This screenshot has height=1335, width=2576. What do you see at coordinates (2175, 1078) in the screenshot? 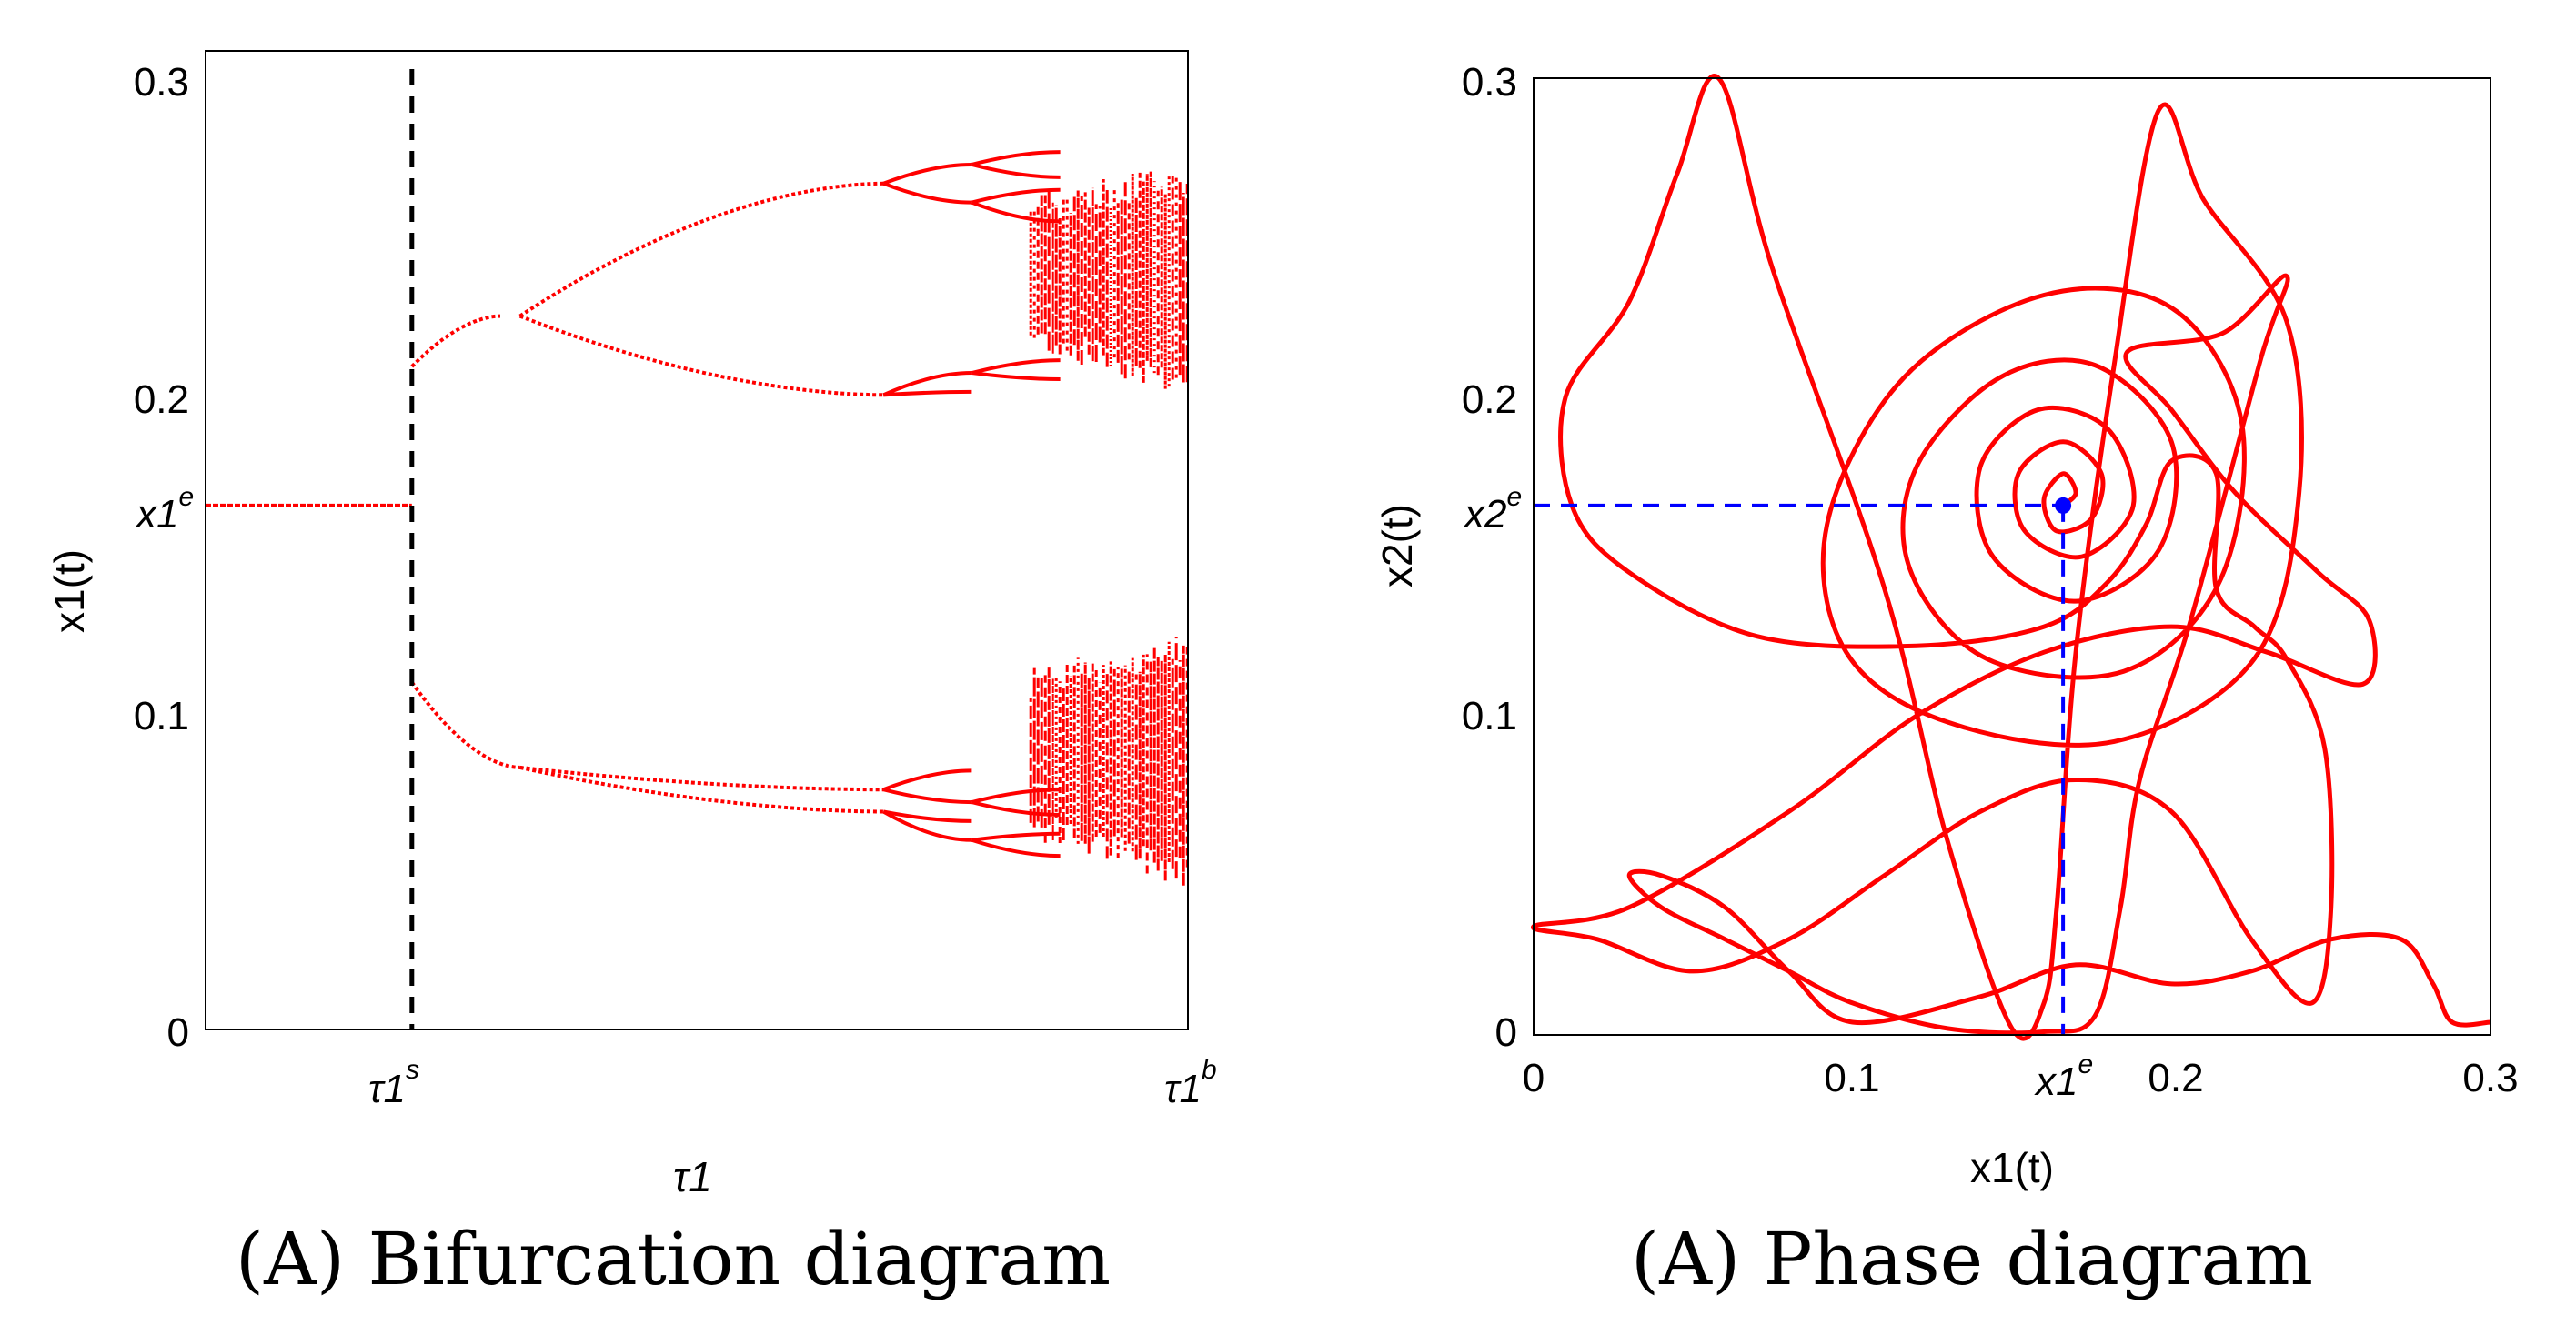
I see `phase-xtick-label: 0.2` at bounding box center [2175, 1078].